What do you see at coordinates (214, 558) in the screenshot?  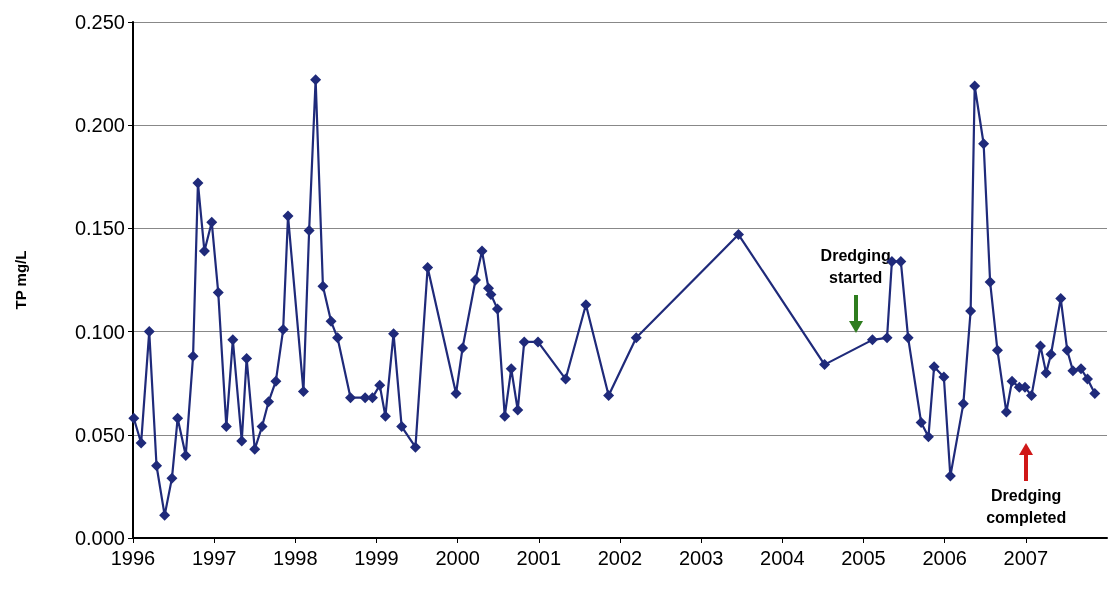 I see `x-tick-label: 1997` at bounding box center [214, 558].